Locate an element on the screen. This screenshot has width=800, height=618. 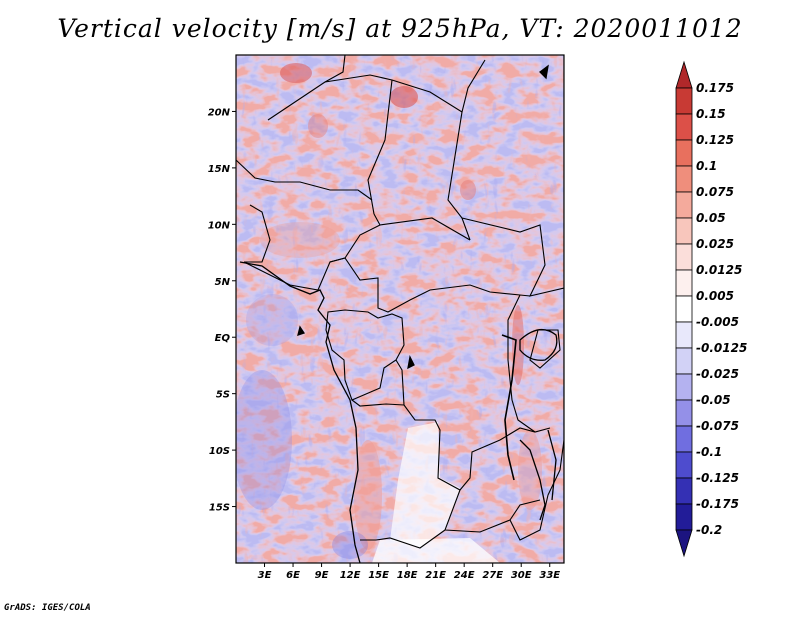
lon-label: 15E is located at coordinates (378, 575).